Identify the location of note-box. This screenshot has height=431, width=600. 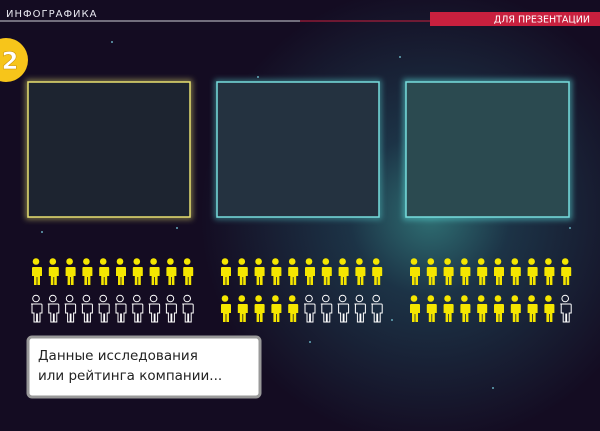
(144, 367).